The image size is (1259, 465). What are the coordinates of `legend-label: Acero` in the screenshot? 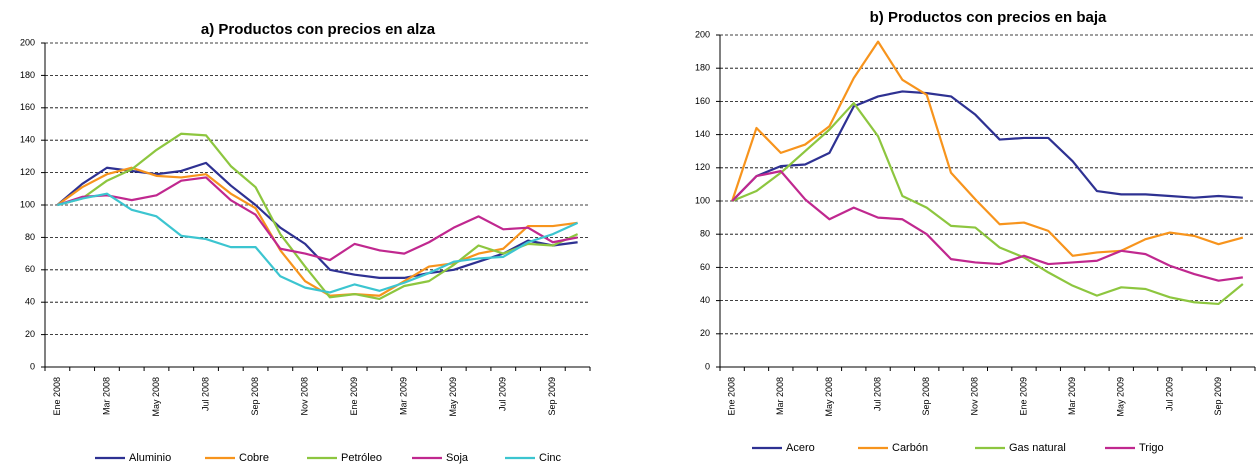 It's located at (800, 448).